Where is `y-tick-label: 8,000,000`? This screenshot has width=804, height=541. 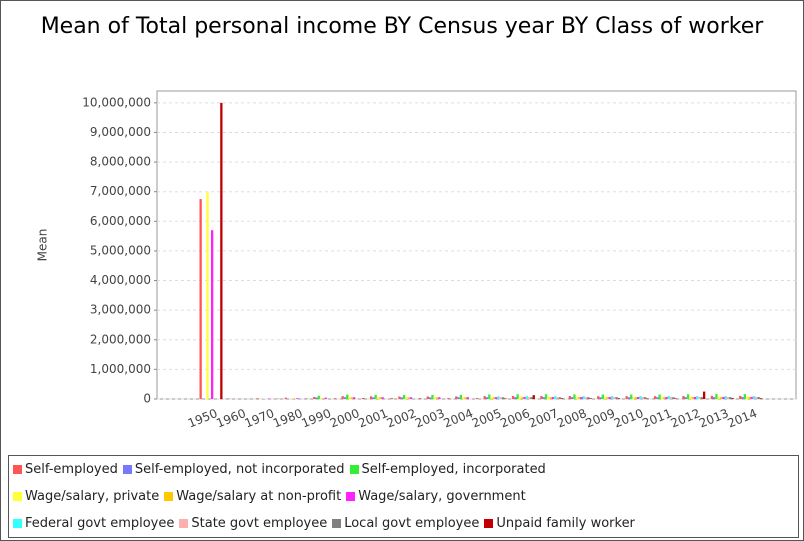 y-tick-label: 8,000,000 is located at coordinates (120, 162).